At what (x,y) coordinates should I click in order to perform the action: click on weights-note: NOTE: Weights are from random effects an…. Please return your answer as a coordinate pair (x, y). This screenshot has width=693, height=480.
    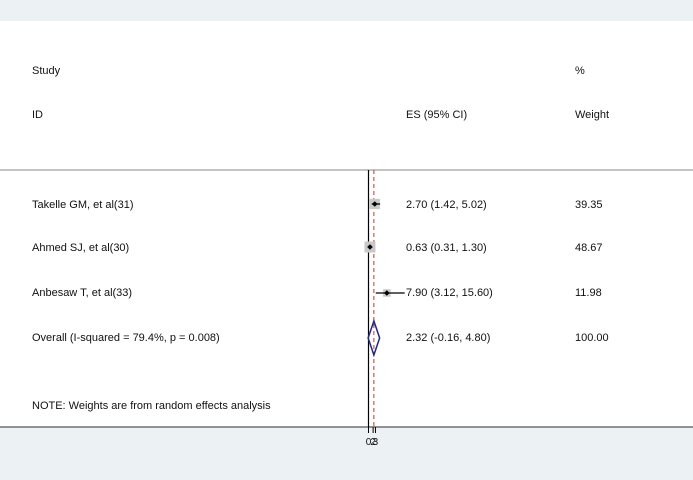
    Looking at the image, I should click on (151, 406).